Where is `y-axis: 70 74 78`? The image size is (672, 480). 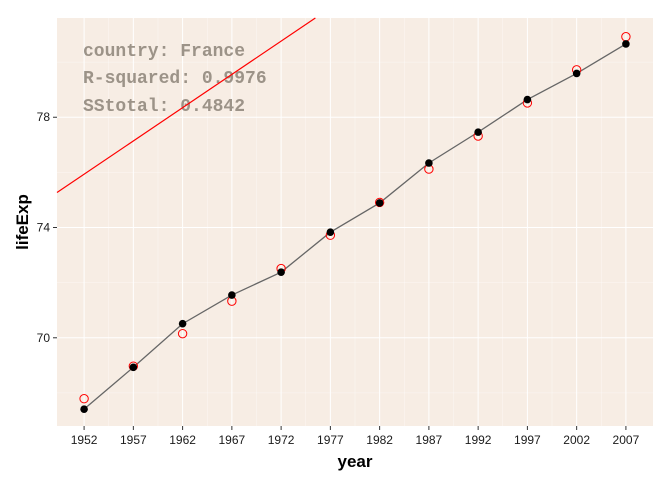 y-axis: 70 74 78 is located at coordinates (47, 227).